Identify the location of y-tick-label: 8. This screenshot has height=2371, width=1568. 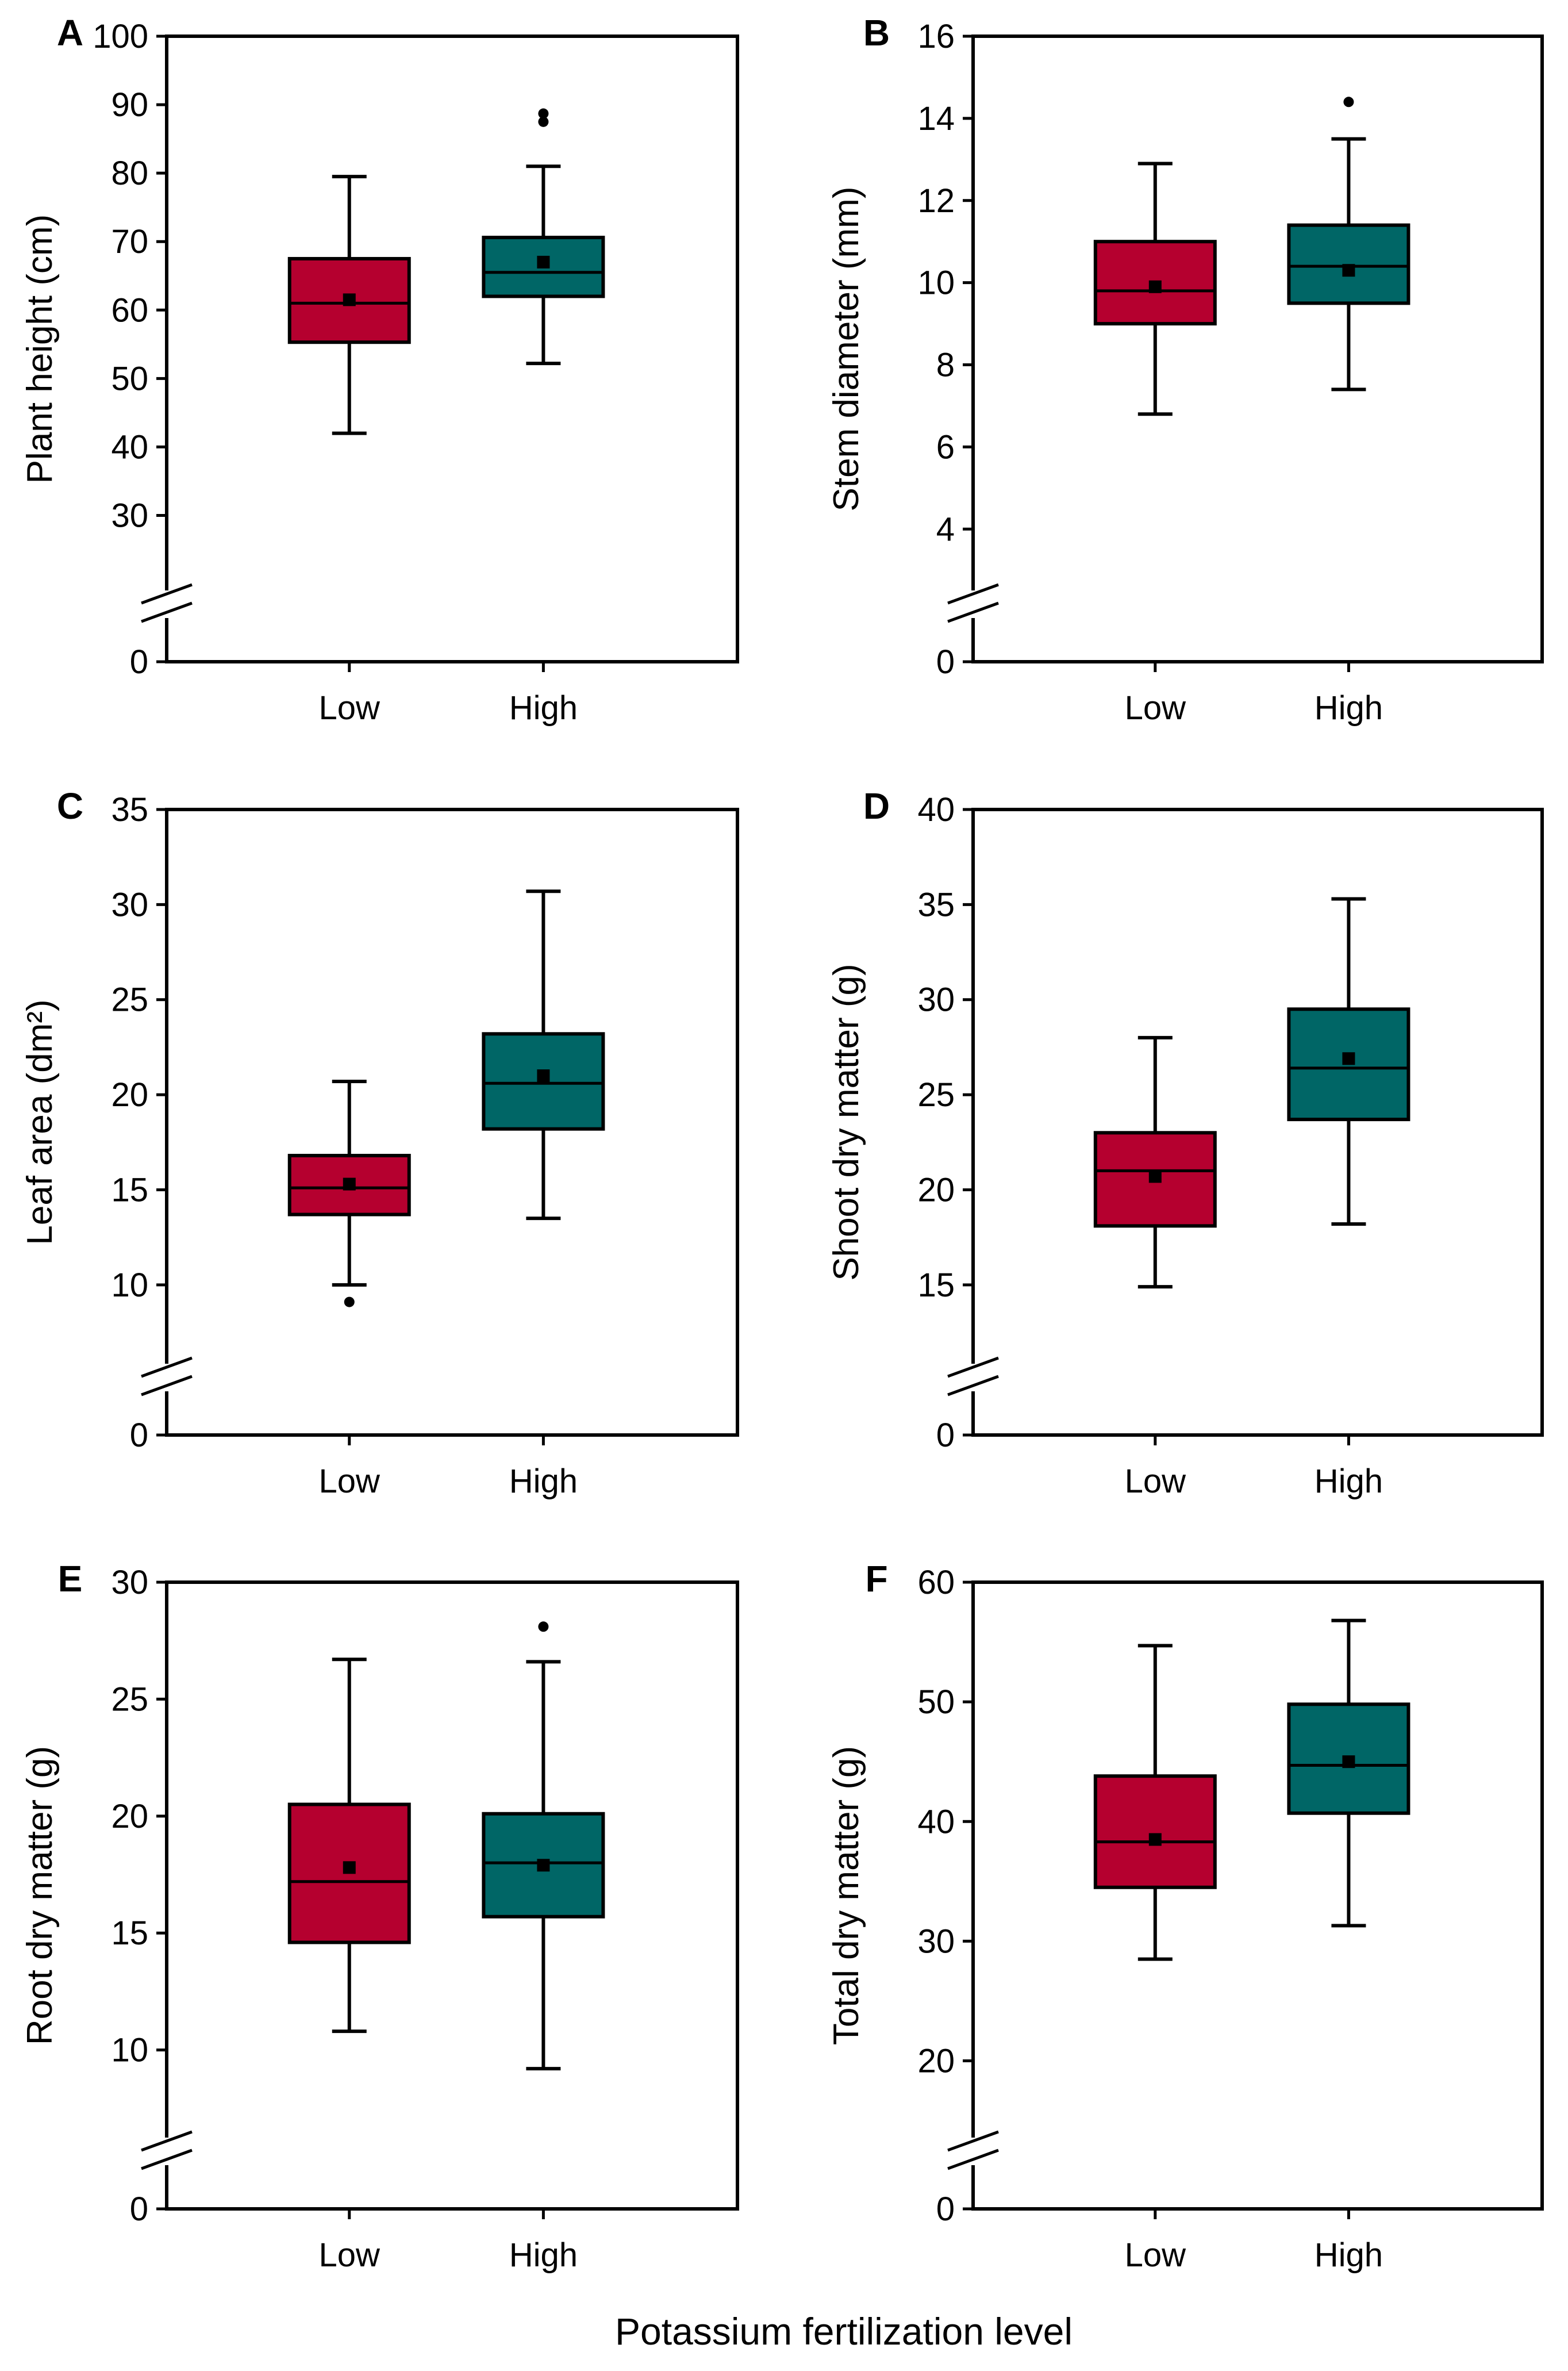
(946, 366).